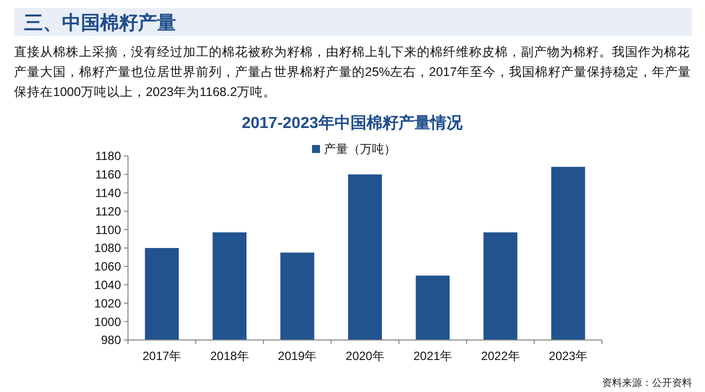  I want to click on x-tick-label: 2022年, so click(500, 356).